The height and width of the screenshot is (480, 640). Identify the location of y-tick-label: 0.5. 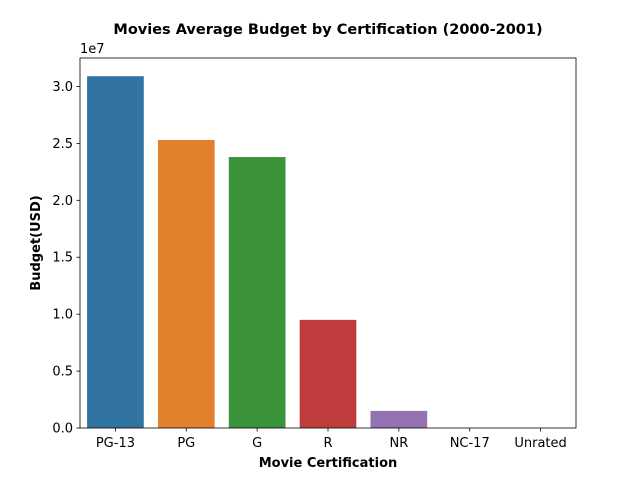
(62, 372).